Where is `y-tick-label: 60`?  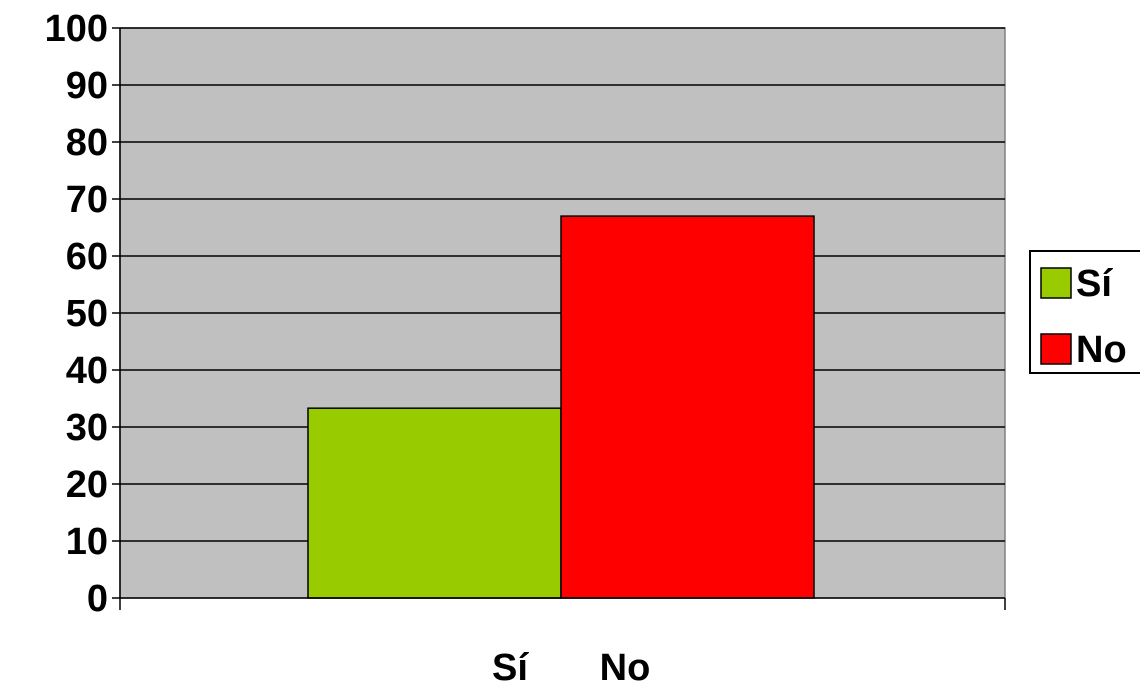 y-tick-label: 60 is located at coordinates (87, 257).